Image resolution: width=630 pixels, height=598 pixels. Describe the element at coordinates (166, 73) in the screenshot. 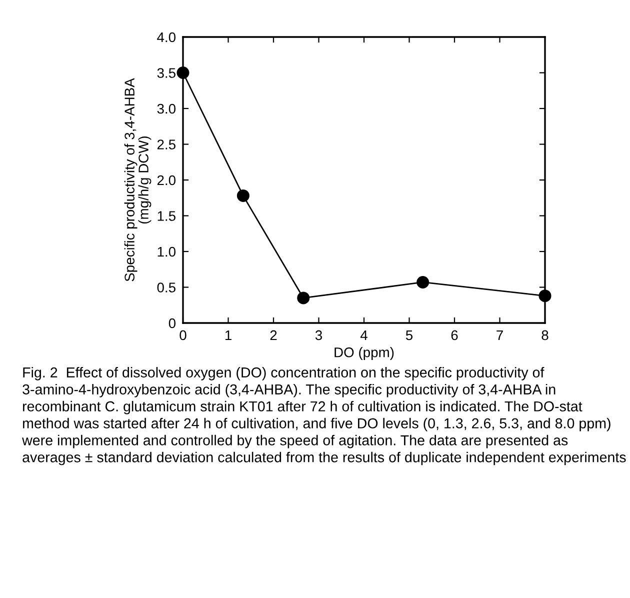

I see `y-tick-label: 3.5` at that location.